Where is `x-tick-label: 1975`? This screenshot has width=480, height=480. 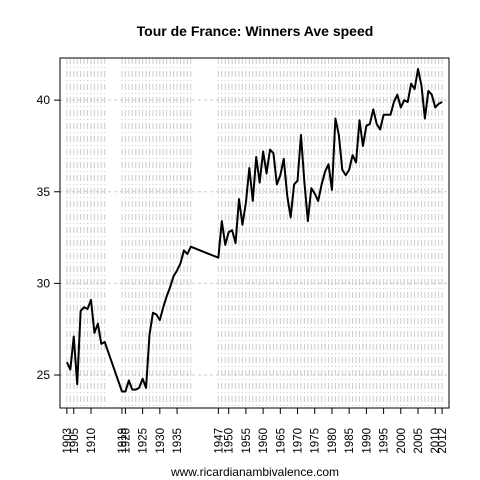
x-tick-label: 1975 is located at coordinates (316, 441).